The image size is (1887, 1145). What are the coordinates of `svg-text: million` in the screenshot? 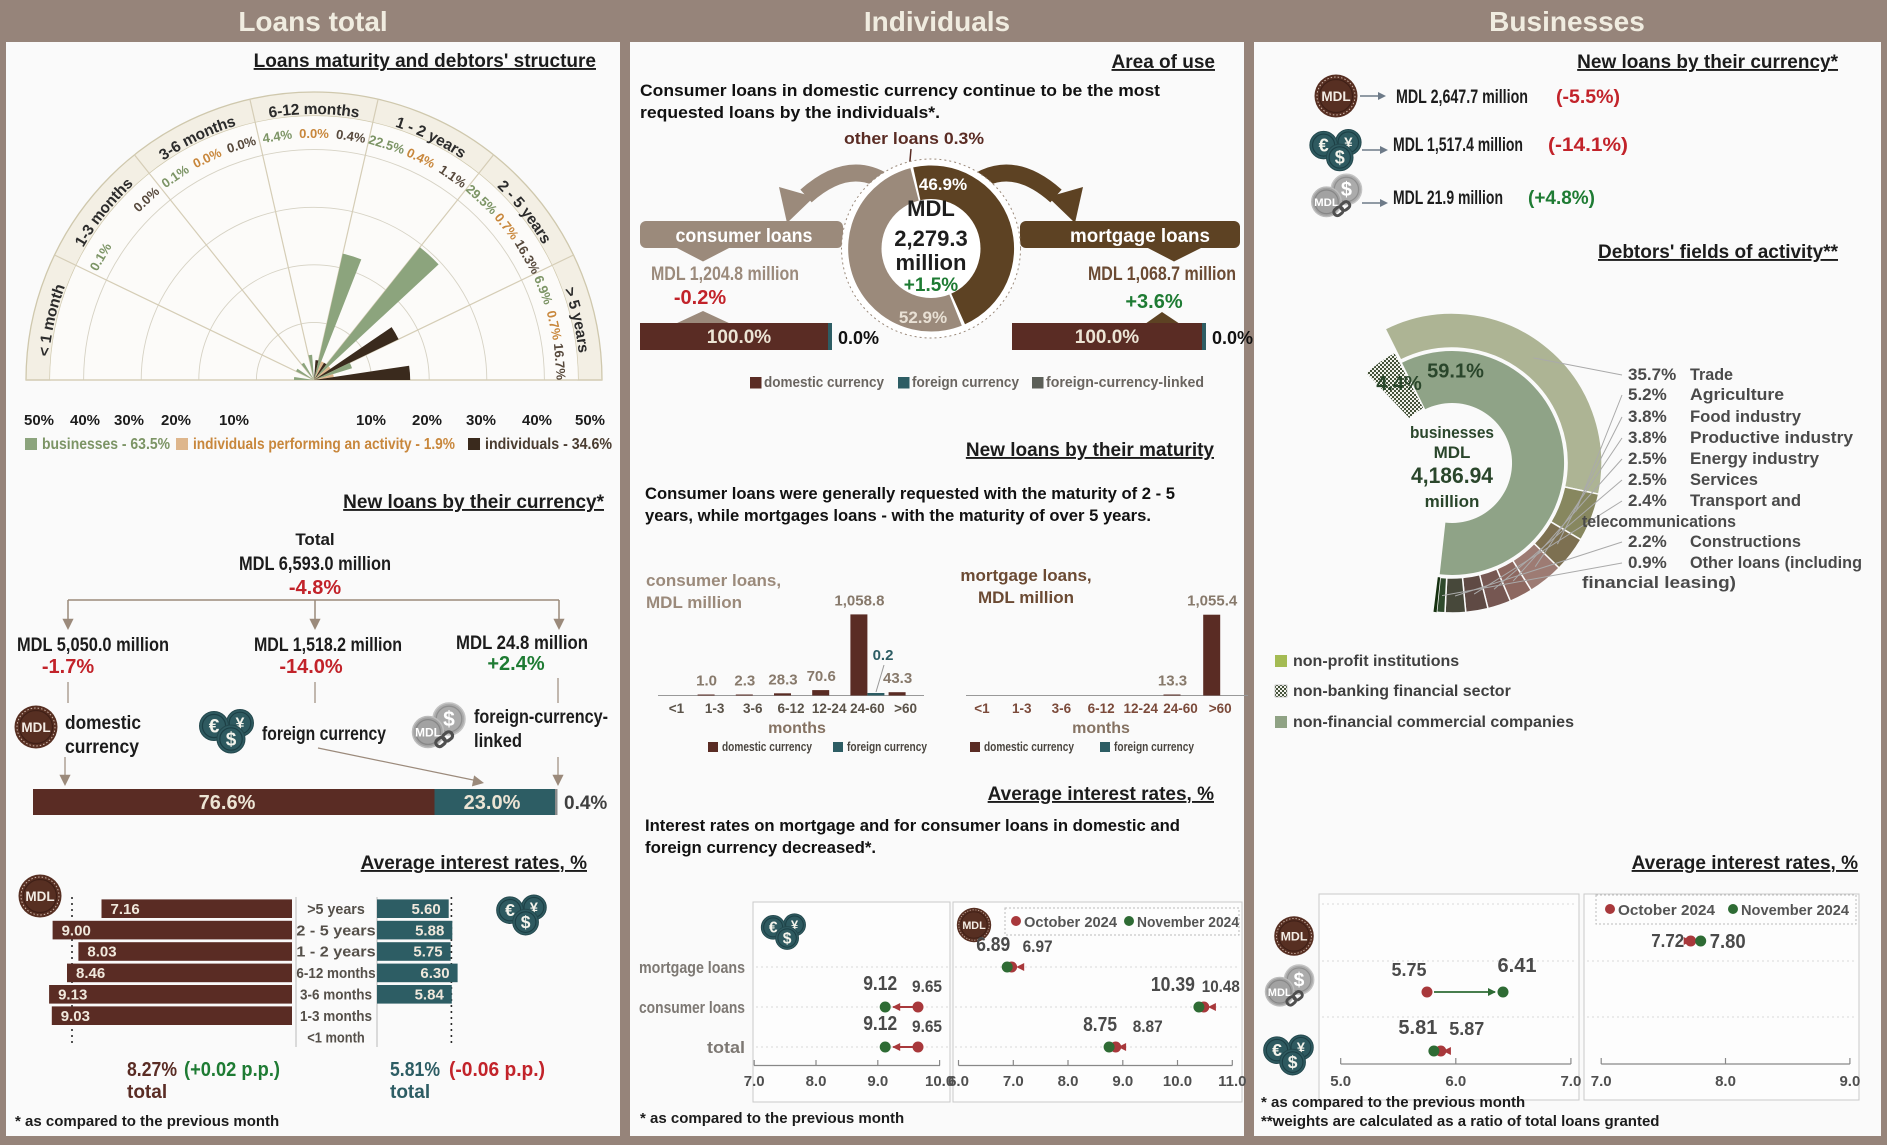 It's located at (1452, 501).